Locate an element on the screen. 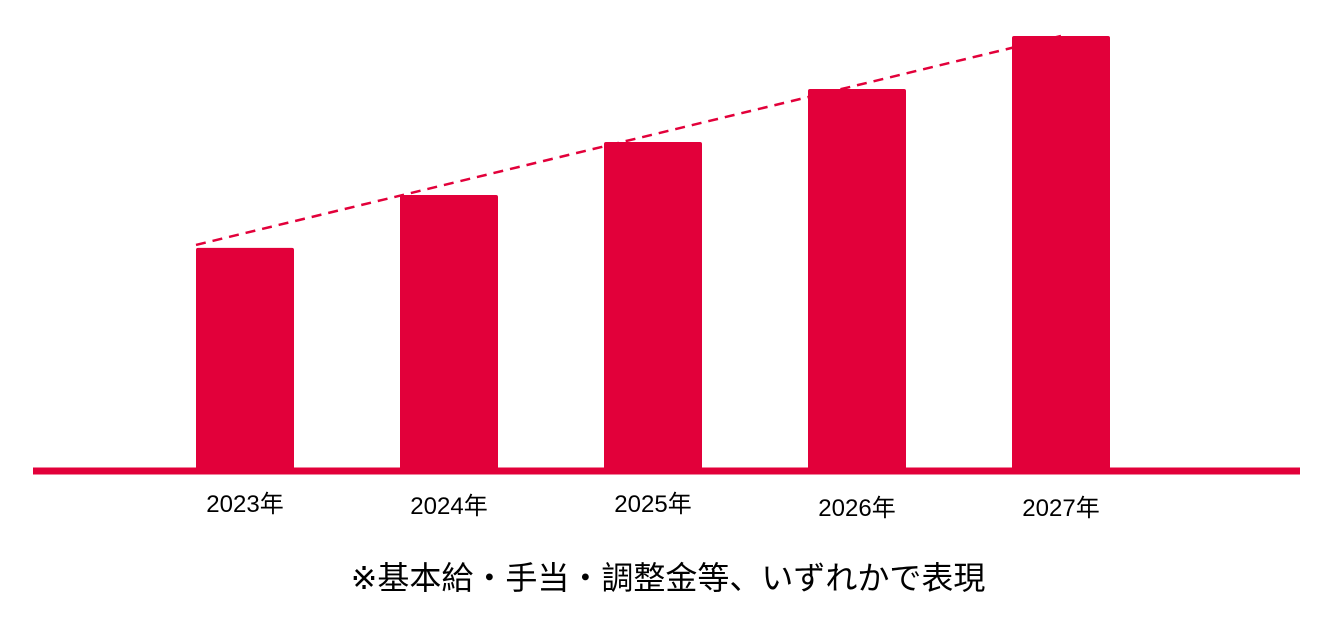 The height and width of the screenshot is (623, 1336). x-tick-label: 2025年 is located at coordinates (652, 504).